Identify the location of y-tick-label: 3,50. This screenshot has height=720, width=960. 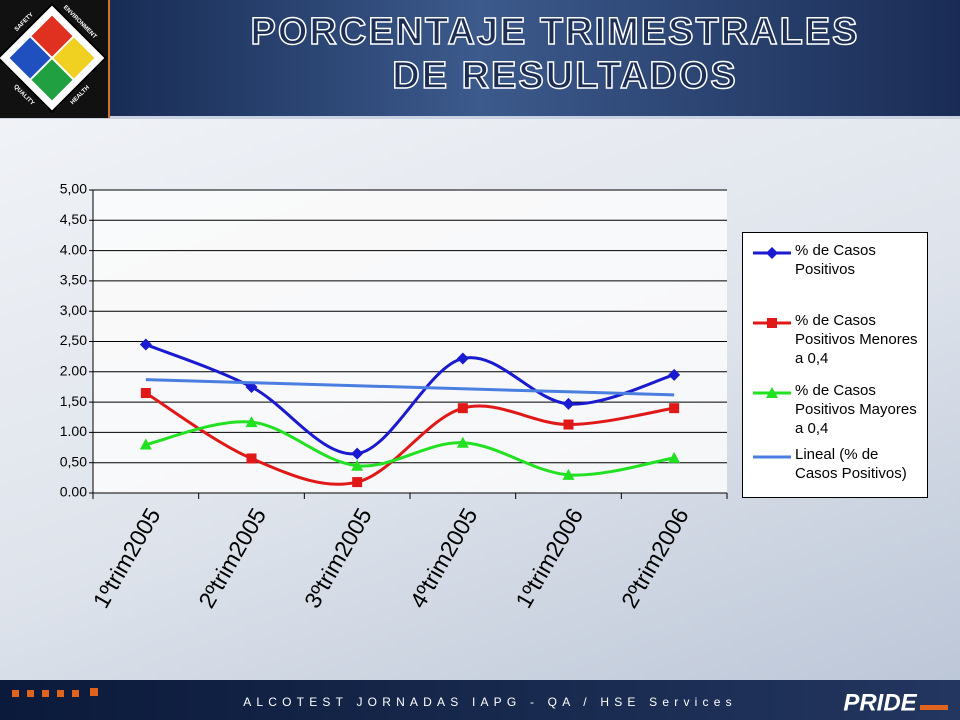
(73, 280).